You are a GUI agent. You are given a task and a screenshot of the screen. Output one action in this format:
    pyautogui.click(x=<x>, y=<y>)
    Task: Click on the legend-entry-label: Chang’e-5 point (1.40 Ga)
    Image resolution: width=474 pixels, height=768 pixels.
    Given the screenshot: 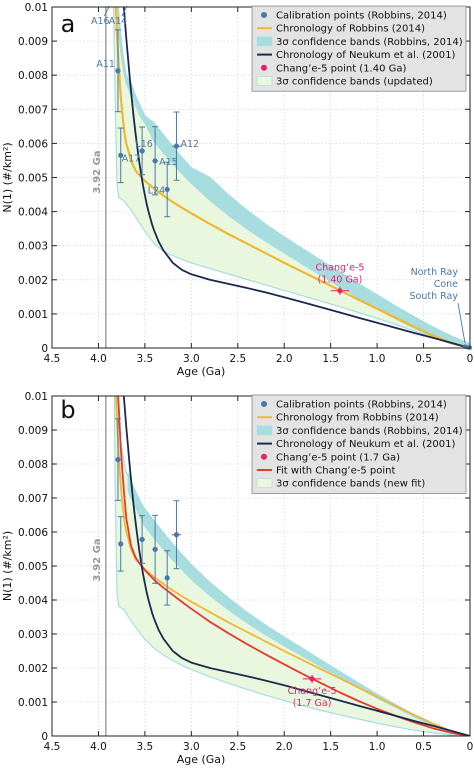 What is the action you would take?
    pyautogui.click(x=341, y=68)
    